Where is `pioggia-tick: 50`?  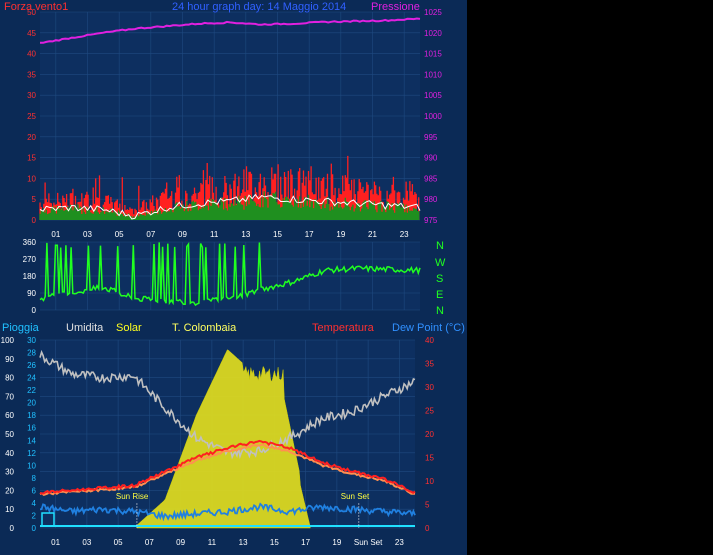
pioggia-tick: 50 is located at coordinates (9, 434).